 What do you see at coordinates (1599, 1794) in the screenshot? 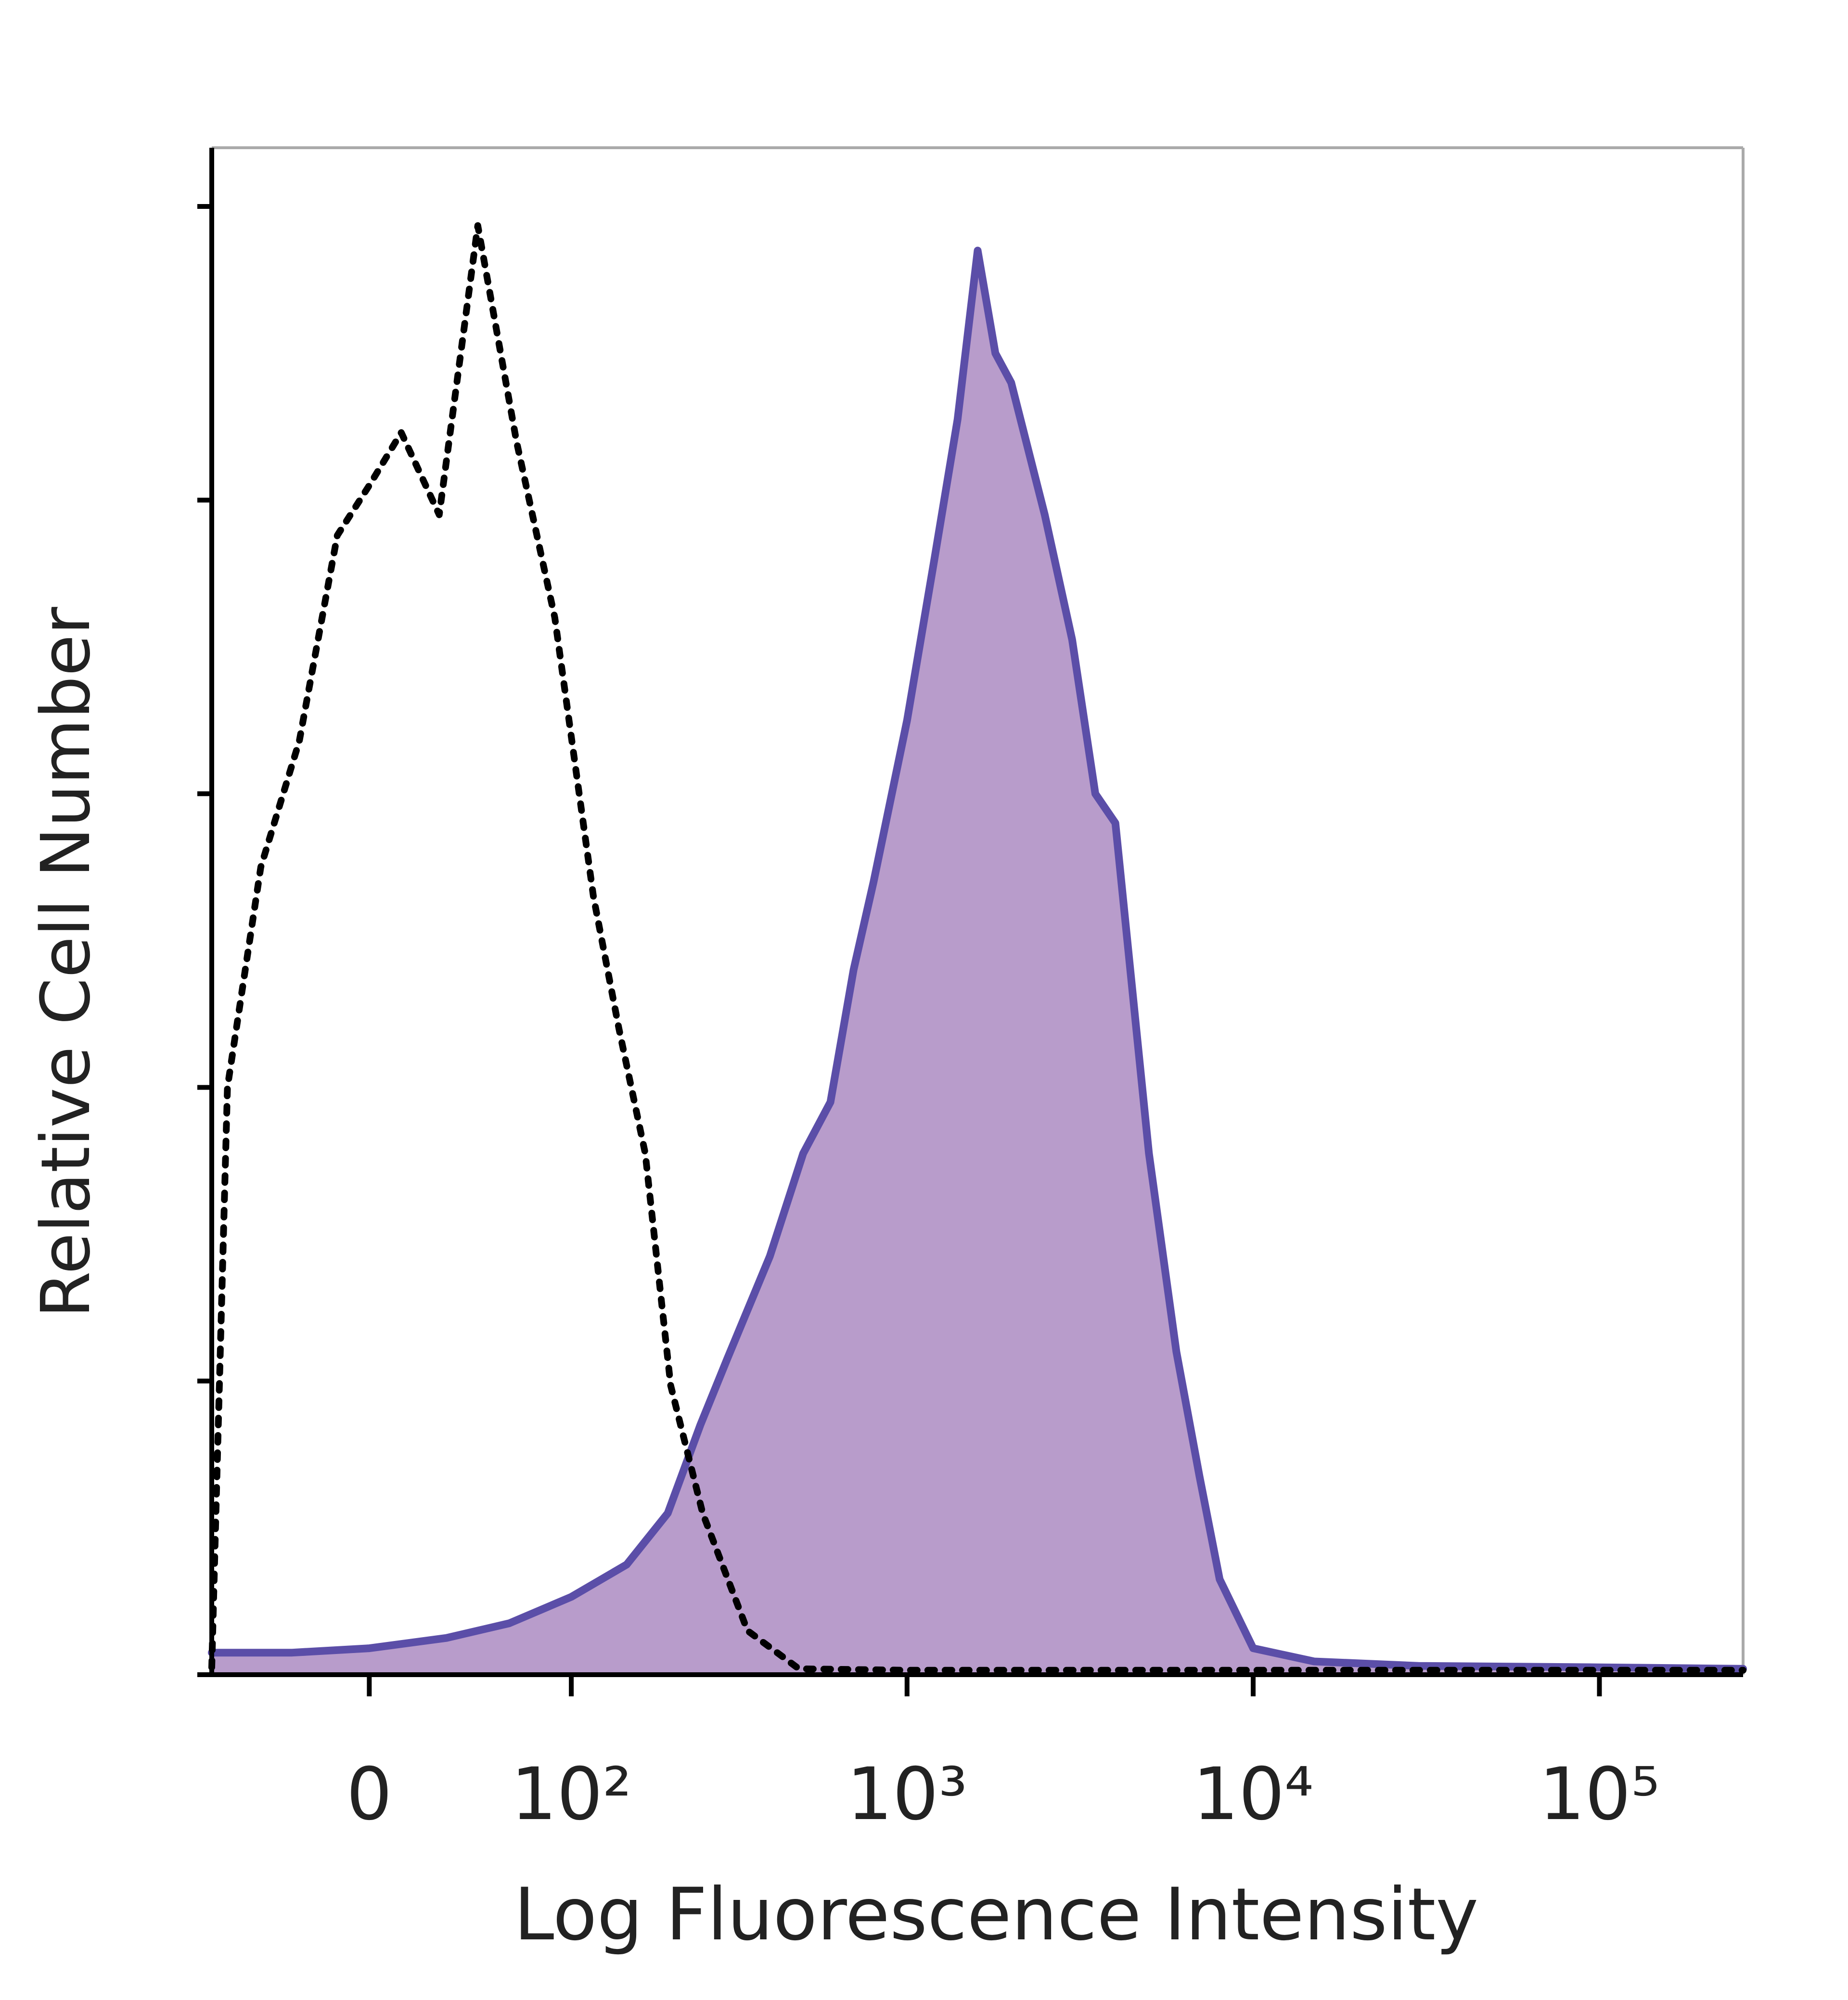
I see `x-tick-label: 10⁵` at bounding box center [1599, 1794].